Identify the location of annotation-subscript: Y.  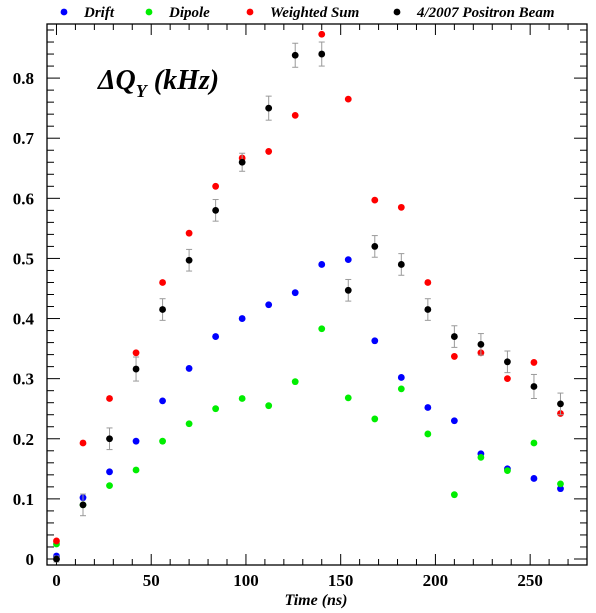
(142, 91).